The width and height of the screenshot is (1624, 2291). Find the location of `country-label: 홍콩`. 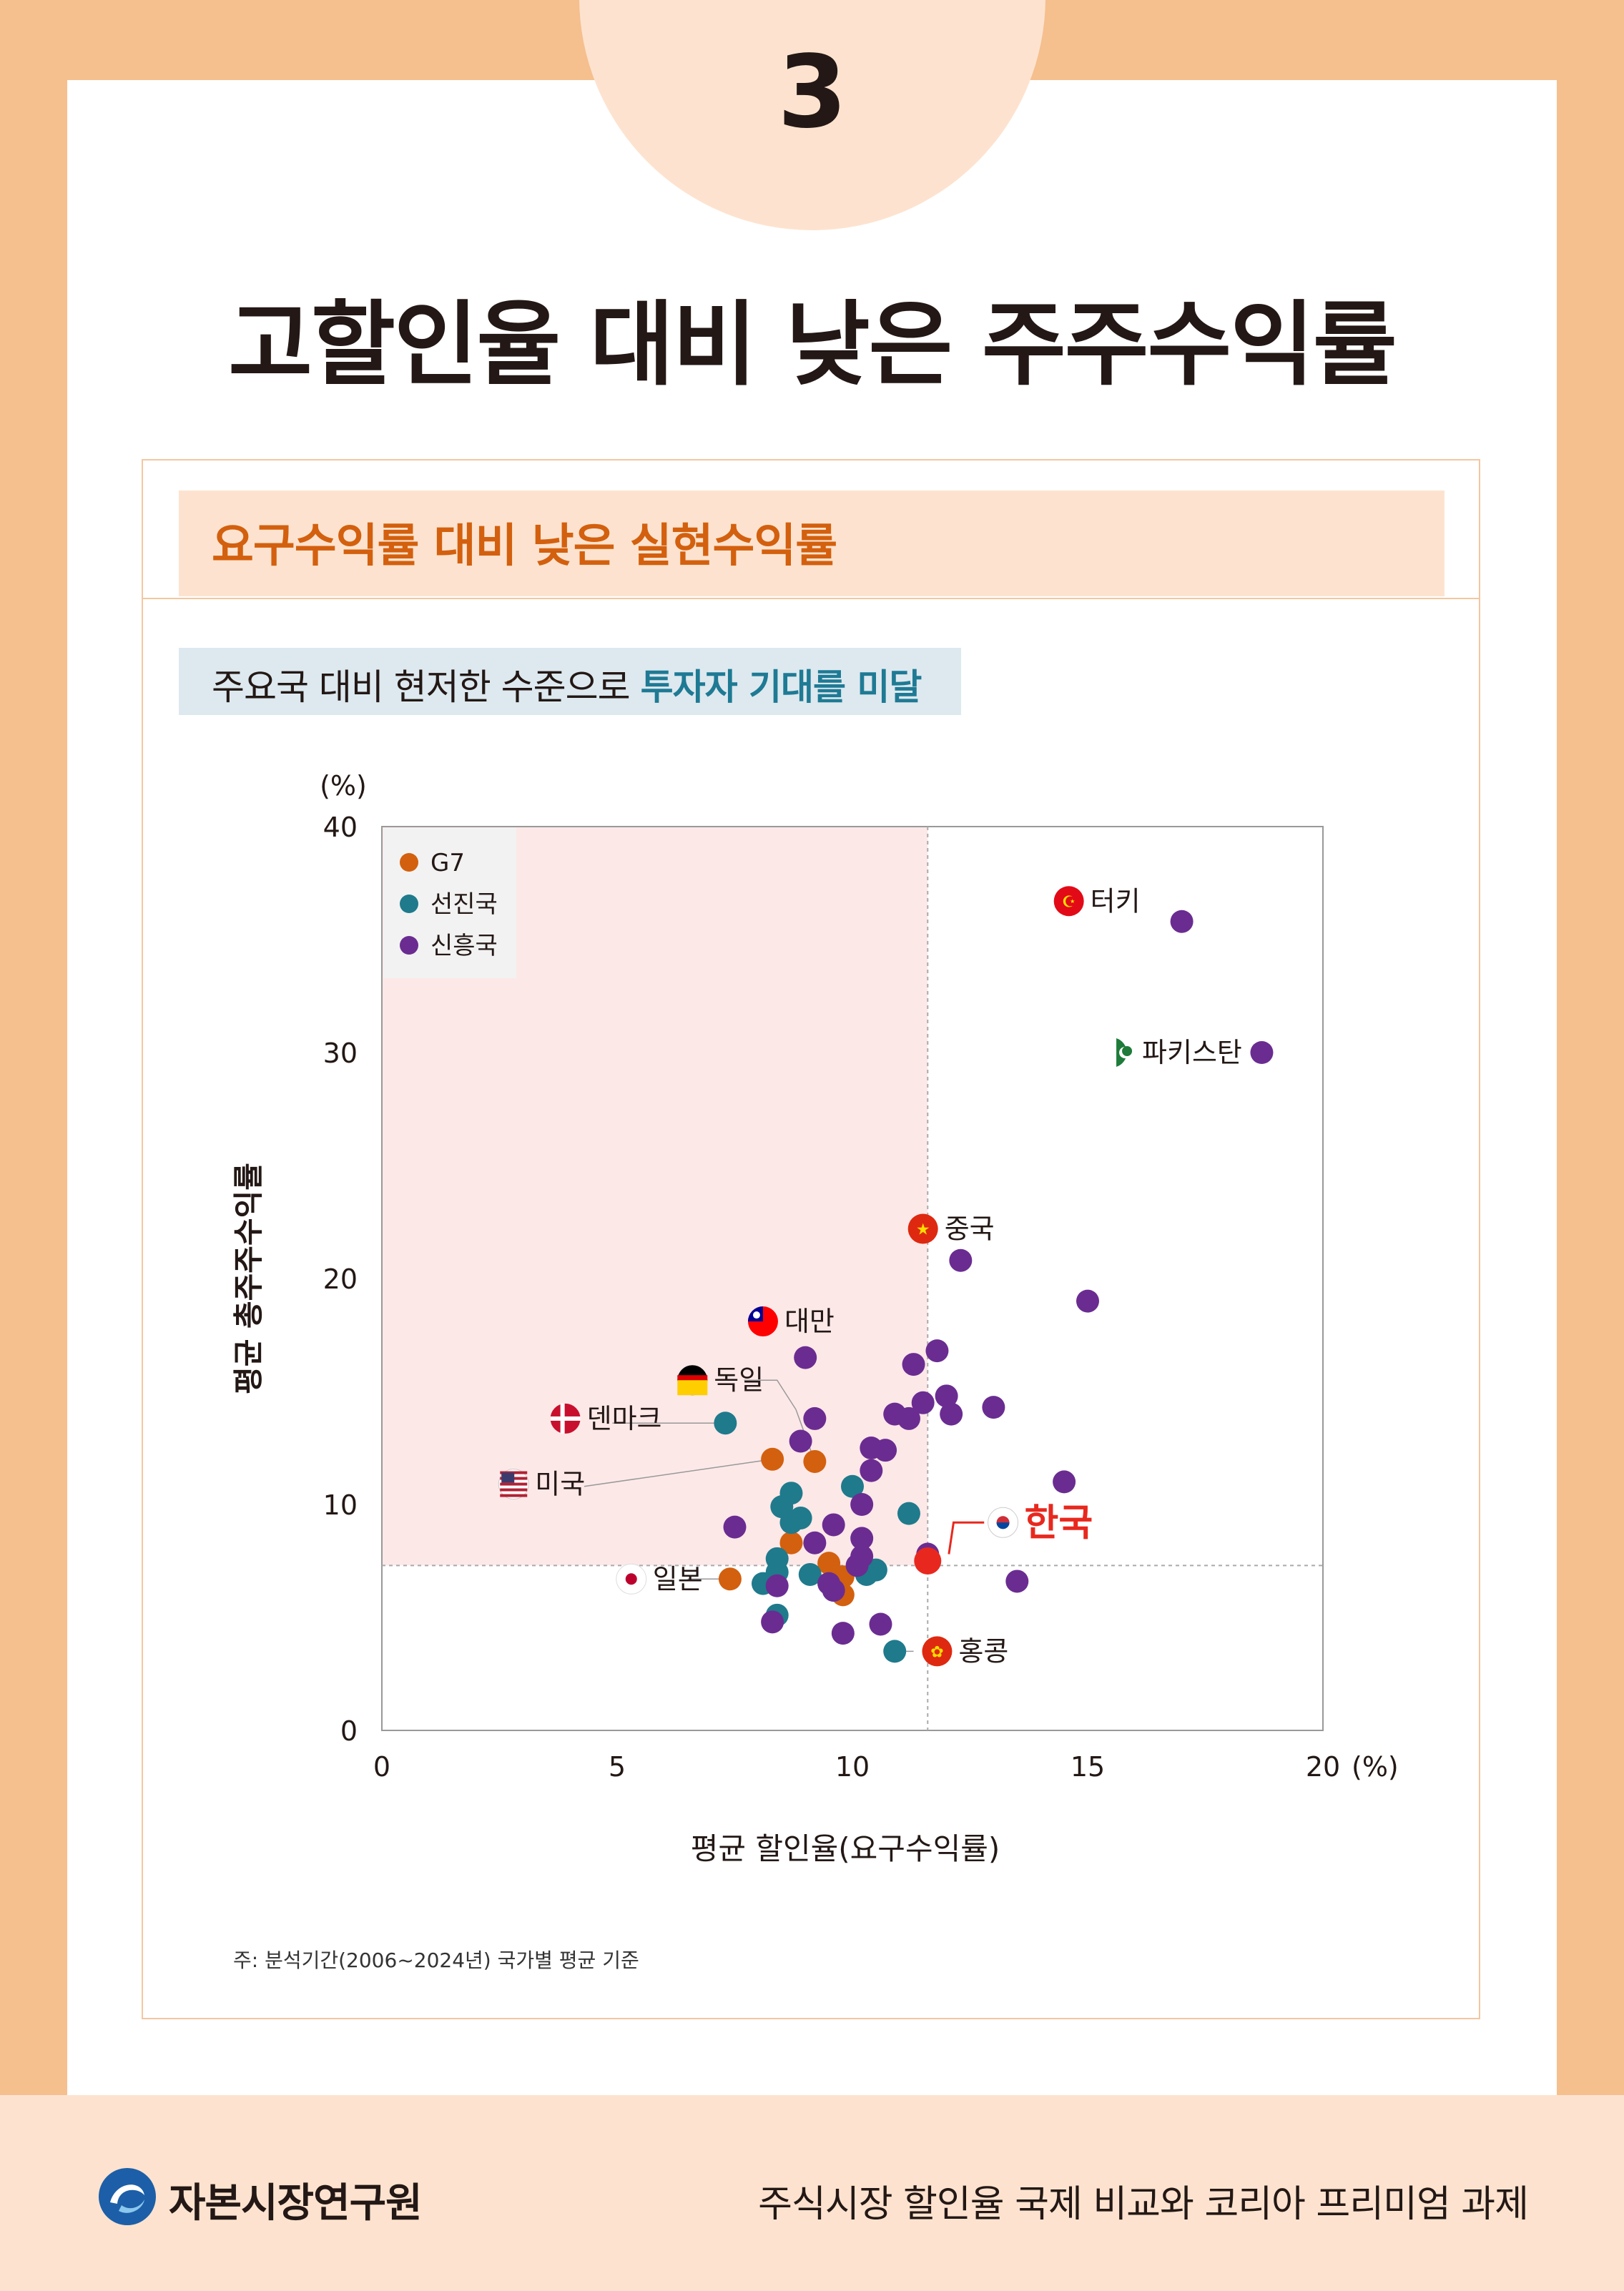

country-label: 홍콩 is located at coordinates (983, 1651).